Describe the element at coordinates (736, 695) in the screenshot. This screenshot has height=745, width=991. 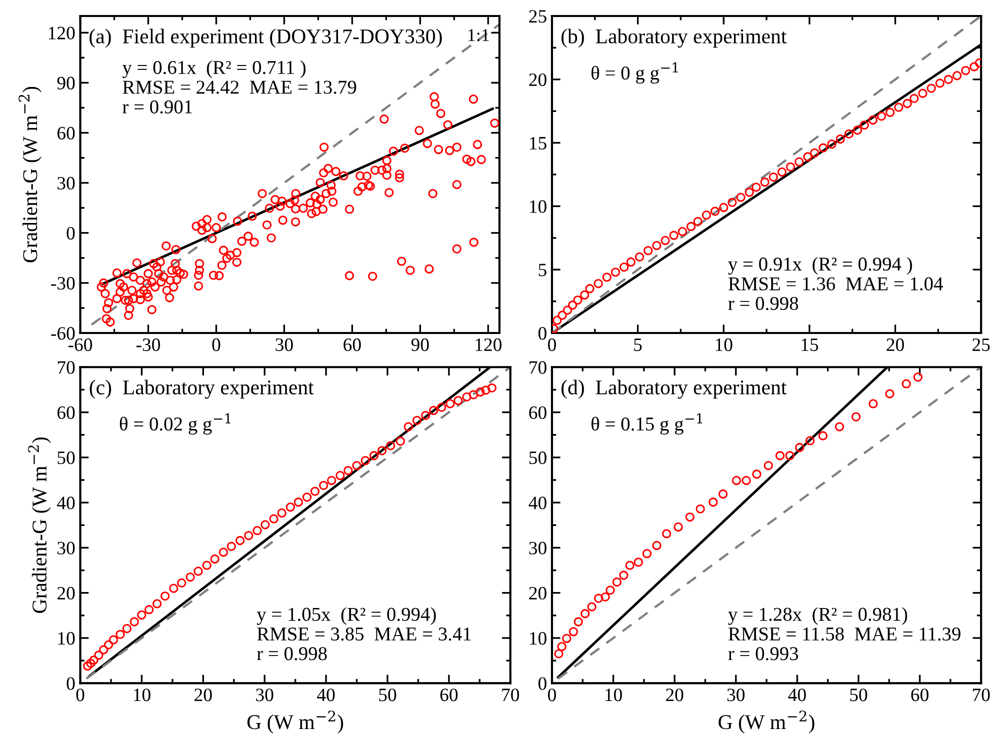
I see `x-tick-label: 30` at that location.